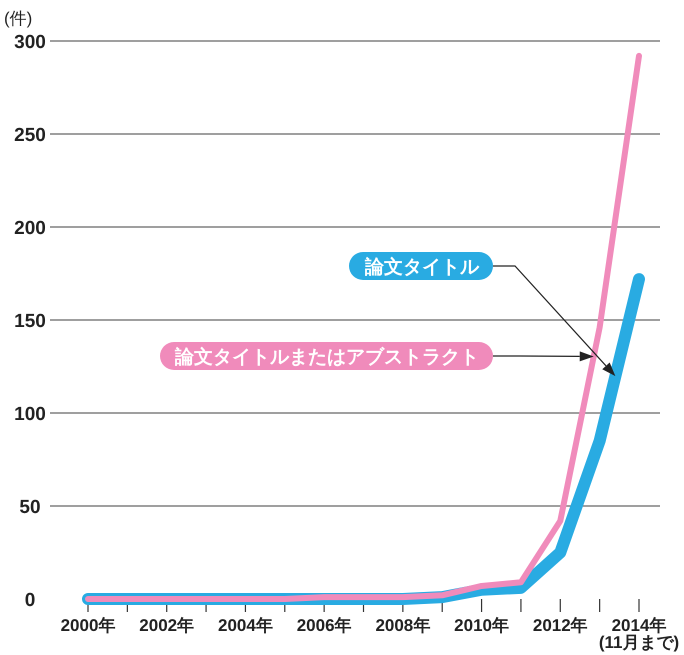 The height and width of the screenshot is (655, 684). Describe the element at coordinates (422, 267) in the screenshot. I see `text: 論文タイトル` at that location.